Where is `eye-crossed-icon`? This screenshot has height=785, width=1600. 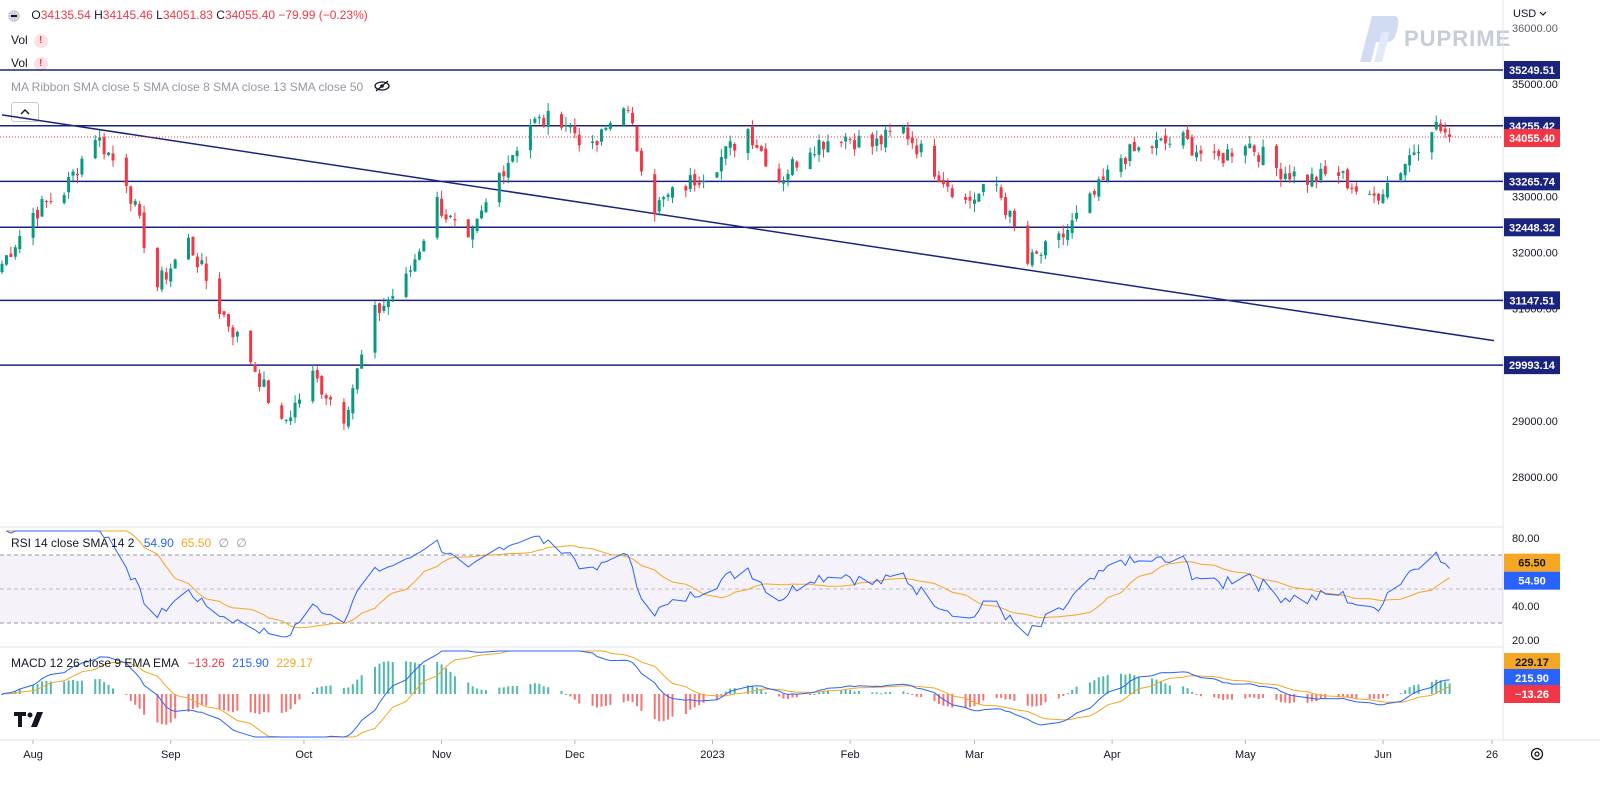
eye-crossed-icon is located at coordinates (382, 87).